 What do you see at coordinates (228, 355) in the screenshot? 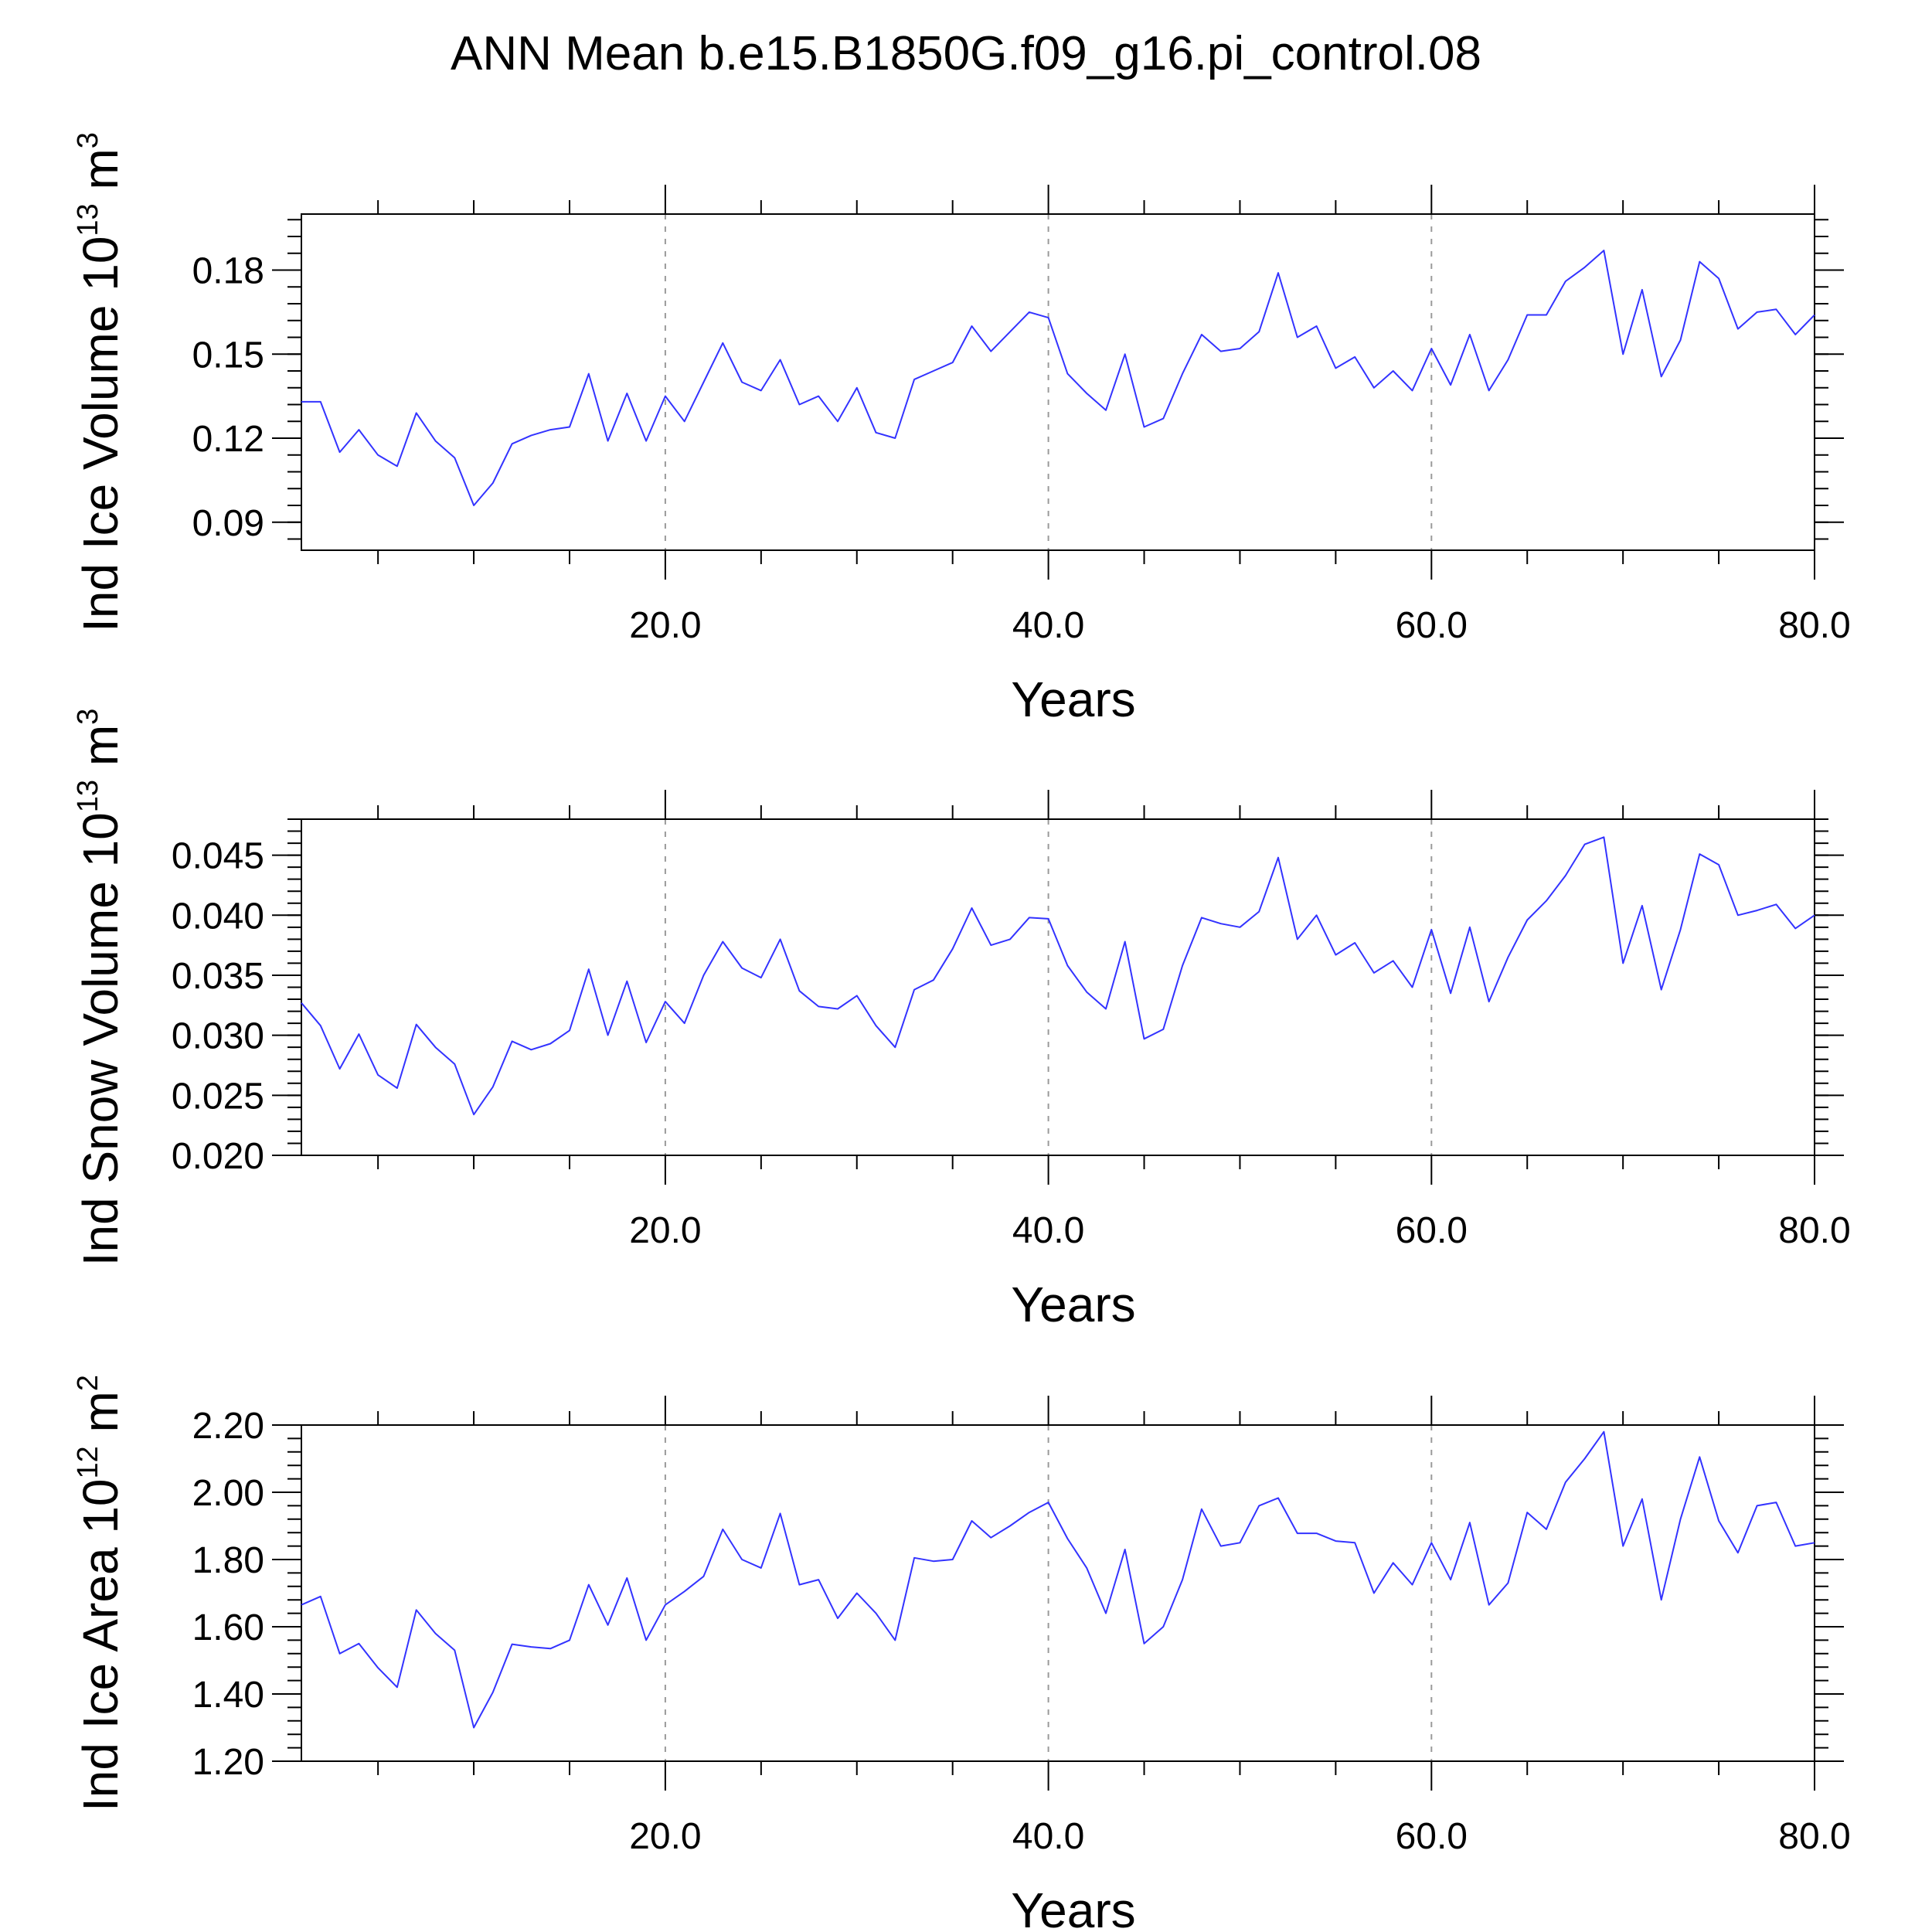
I see `y-tick-label: 0.15` at bounding box center [228, 355].